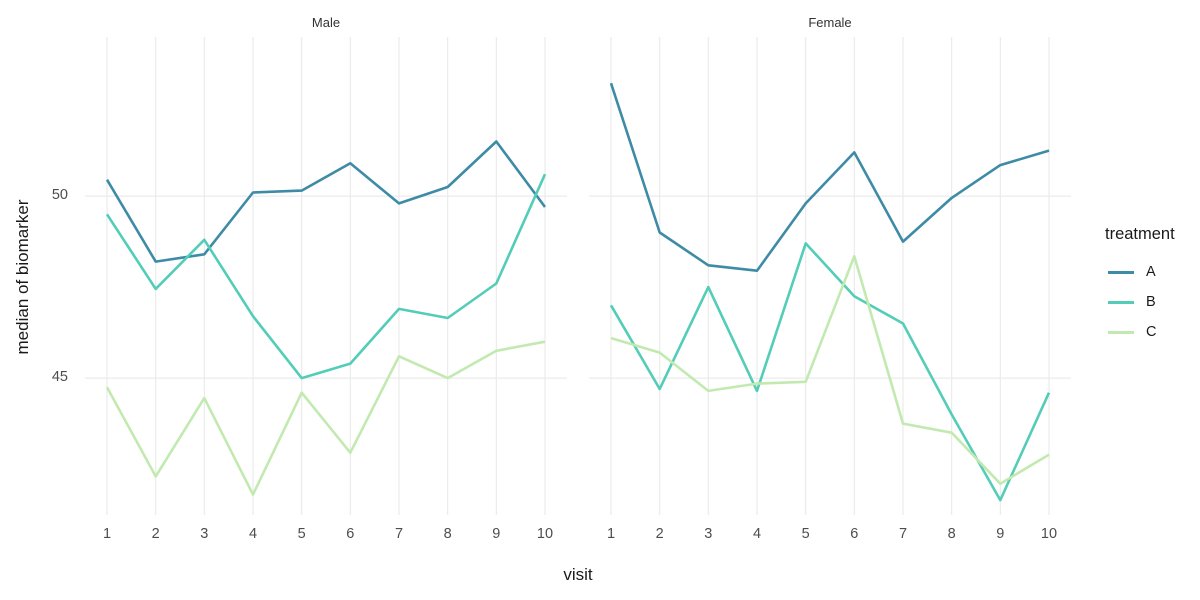 The image size is (1200, 600). I want to click on legend-label: C, so click(1151, 332).